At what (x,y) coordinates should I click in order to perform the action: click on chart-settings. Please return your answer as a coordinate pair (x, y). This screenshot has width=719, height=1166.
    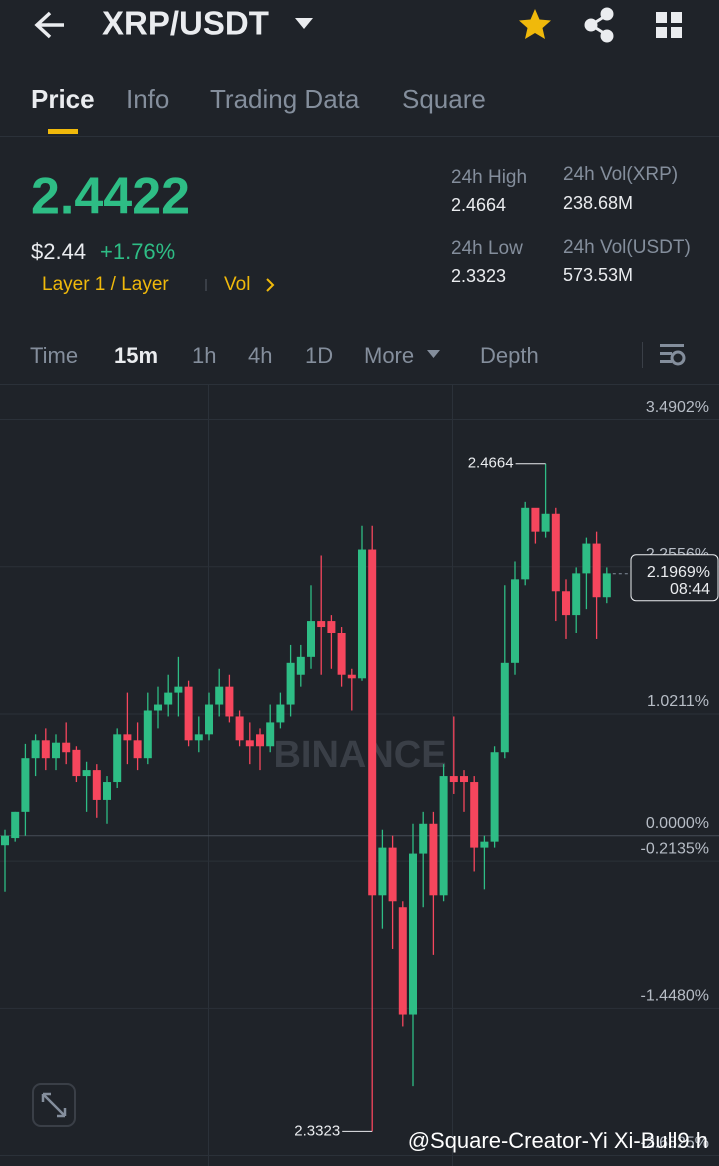
    Looking at the image, I should click on (673, 355).